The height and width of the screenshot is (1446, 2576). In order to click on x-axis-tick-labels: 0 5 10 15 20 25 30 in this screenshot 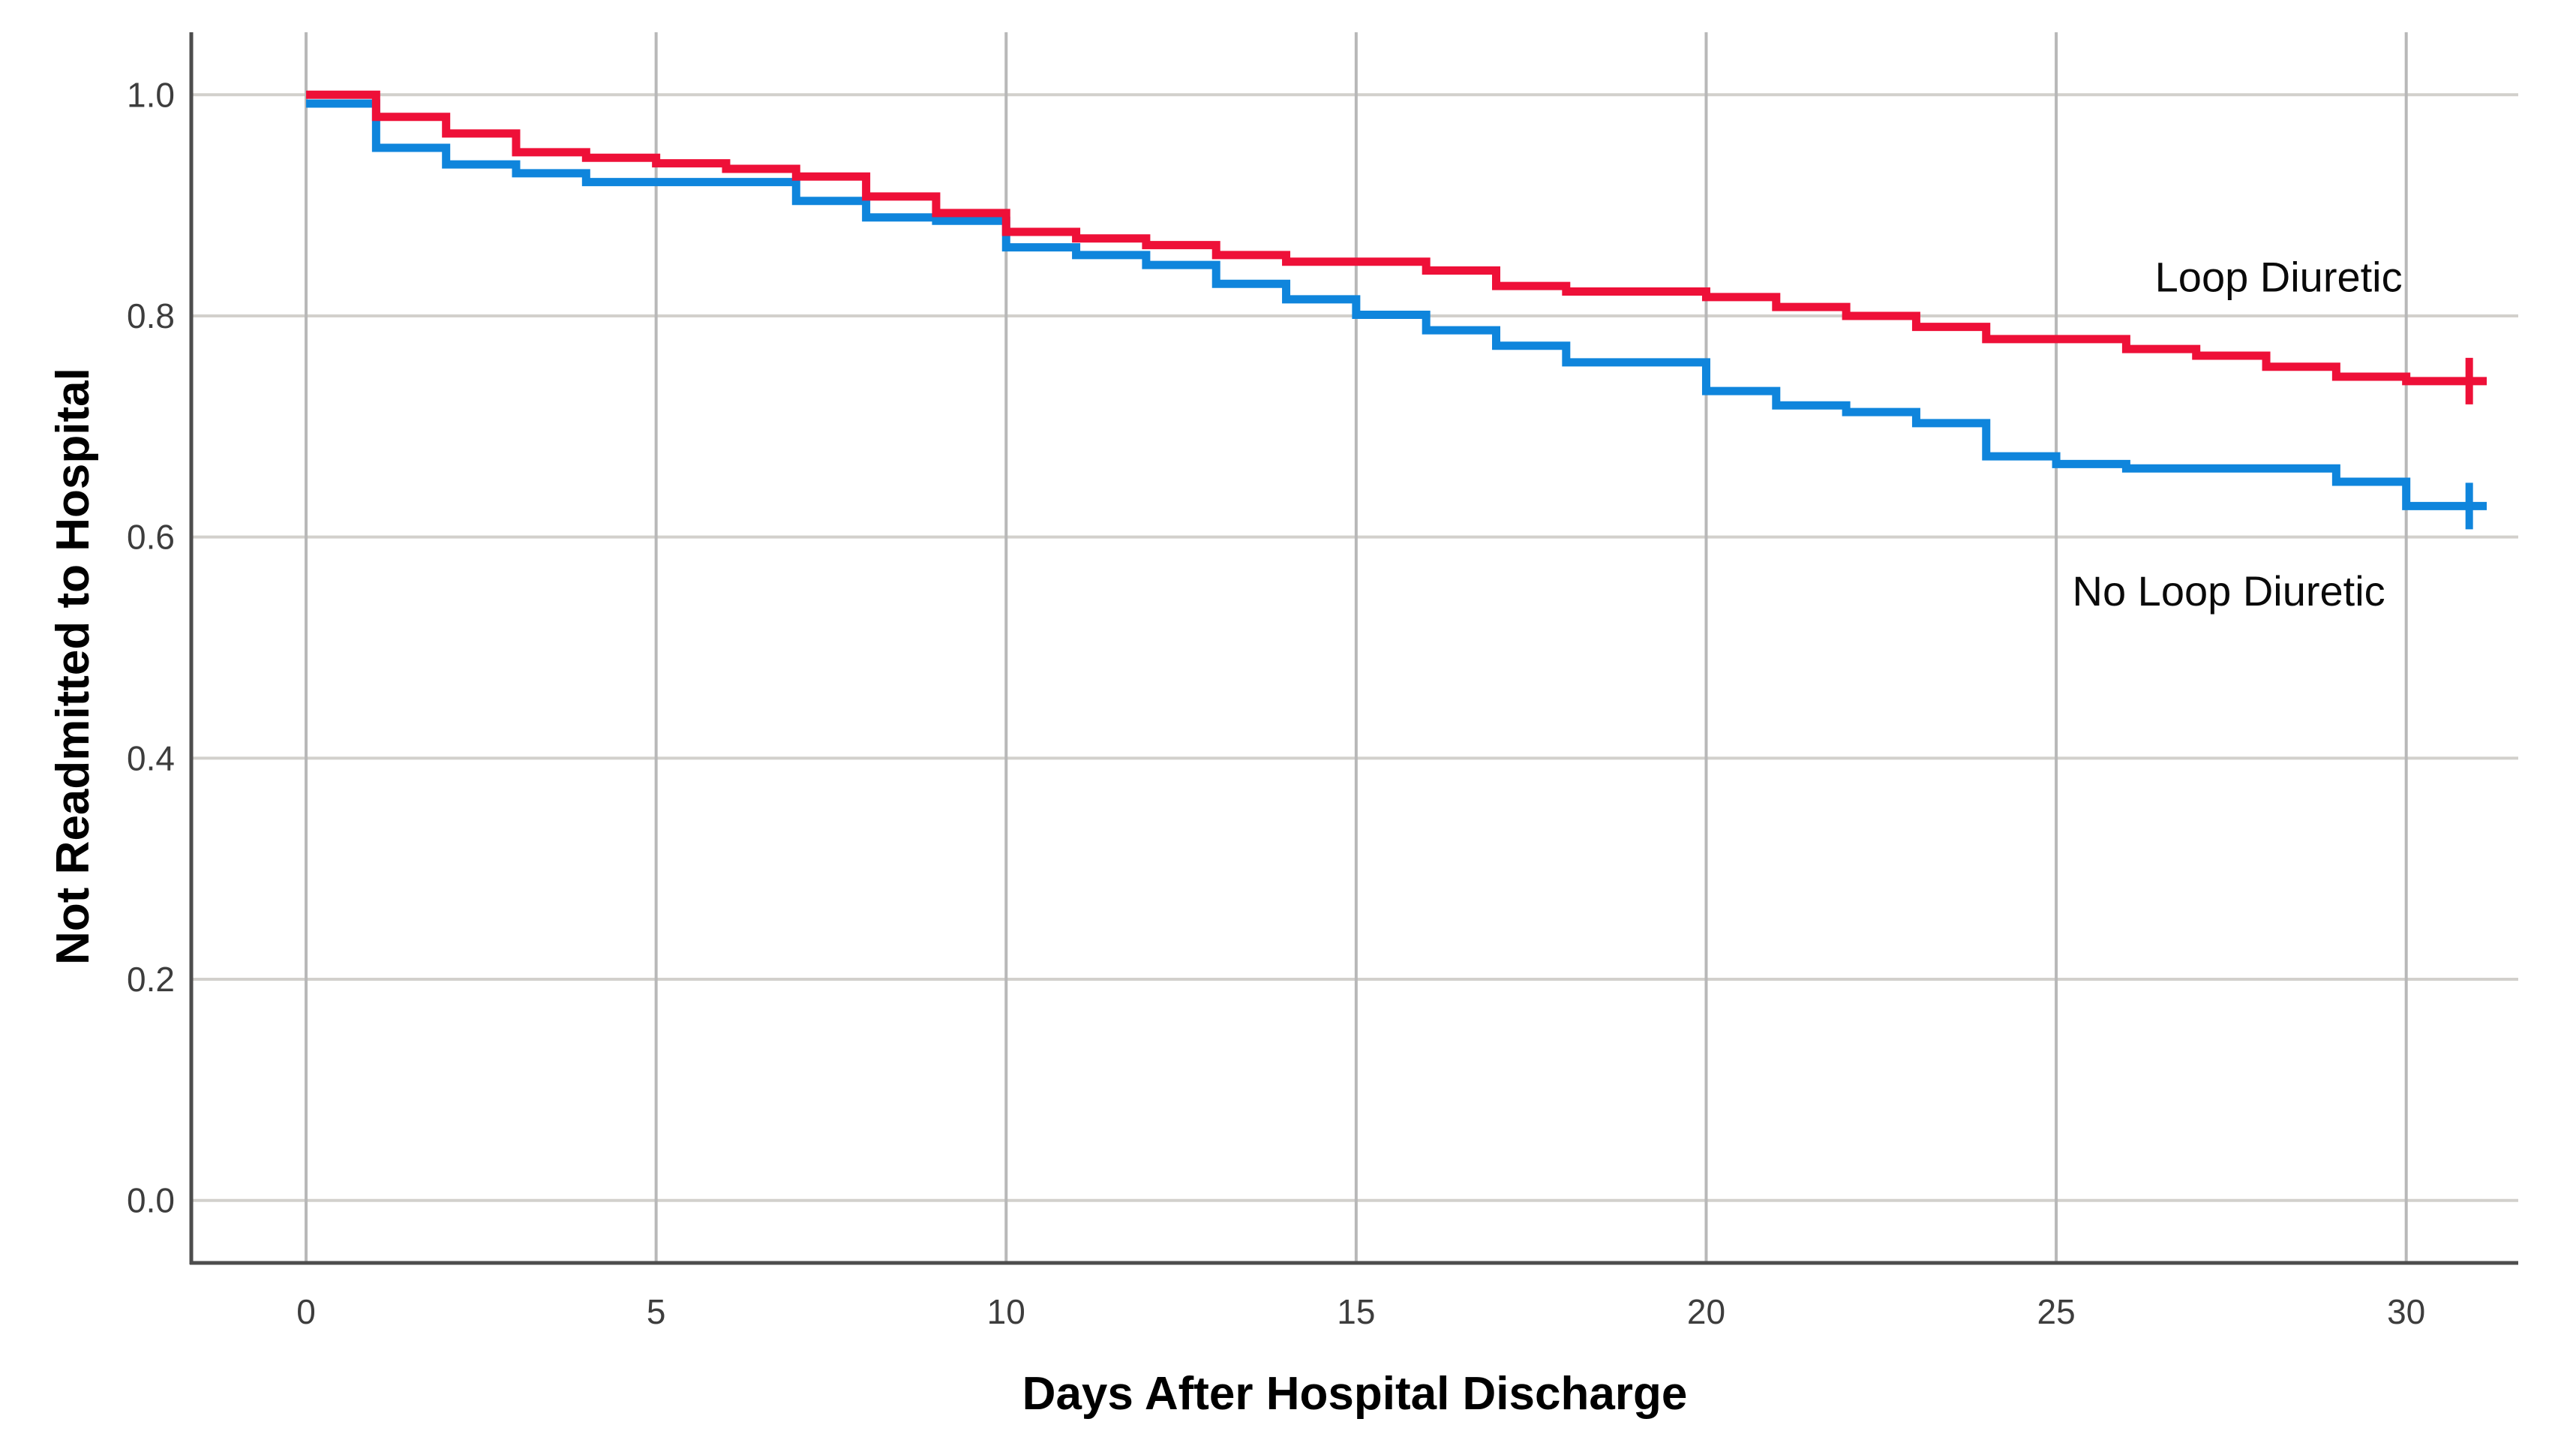, I will do `click(1360, 1311)`.